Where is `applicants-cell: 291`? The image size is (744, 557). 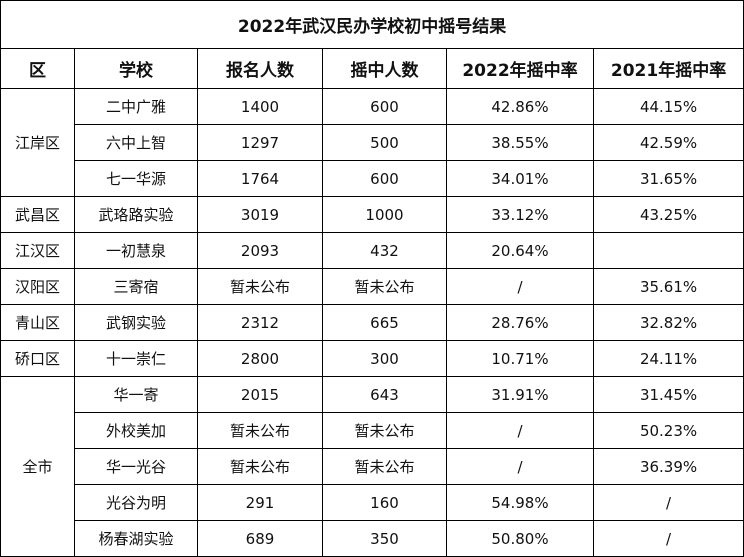
applicants-cell: 291 is located at coordinates (260, 502).